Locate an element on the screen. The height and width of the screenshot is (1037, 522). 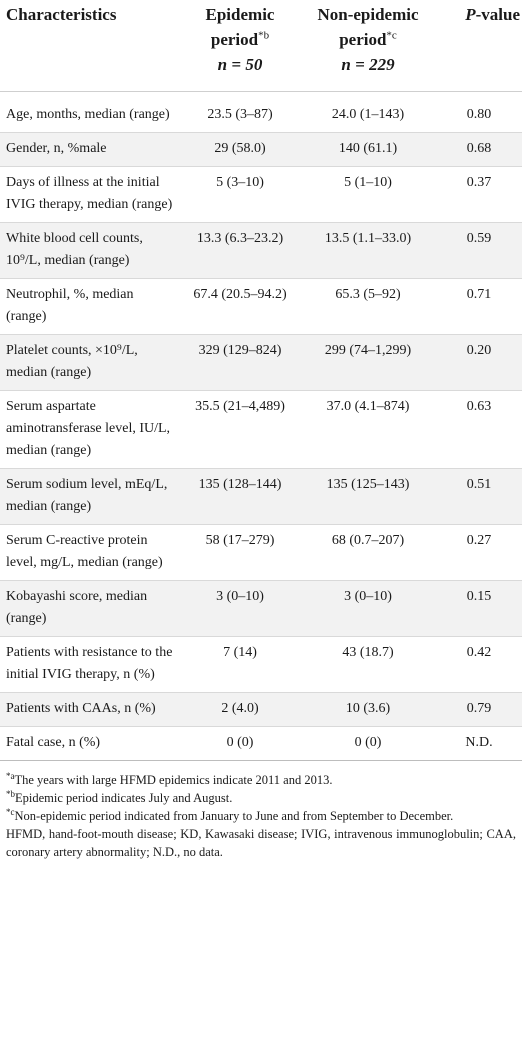
epidemic-value: 0 (0) is located at coordinates (240, 743).